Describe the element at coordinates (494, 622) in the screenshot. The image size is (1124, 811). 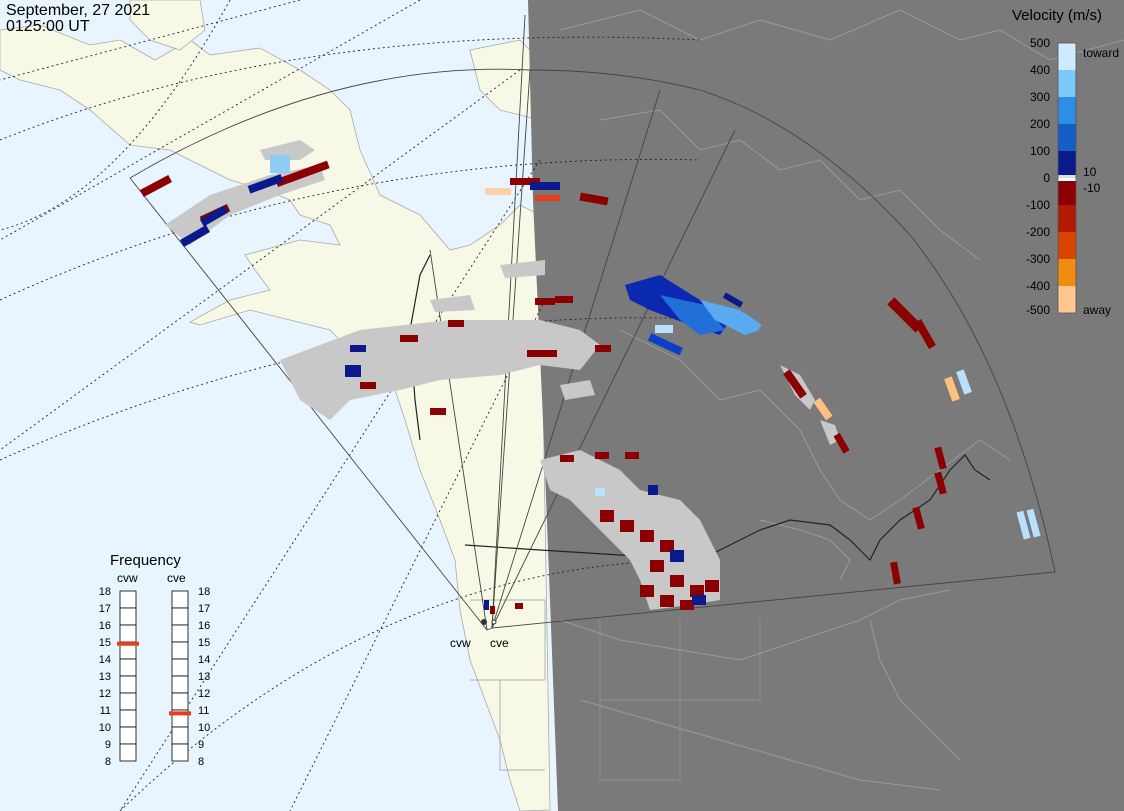
I see `site-marker-cve` at that location.